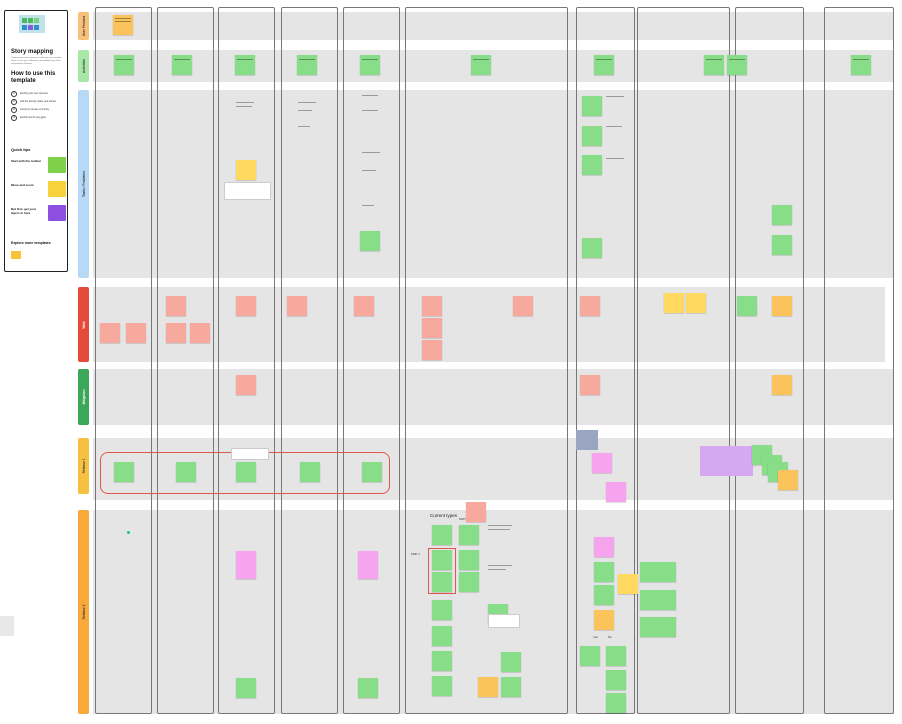 The image size is (902, 724). Describe the element at coordinates (38, 102) in the screenshot. I see `step-2: 2 Add the activity, tasks, and stories` at that location.